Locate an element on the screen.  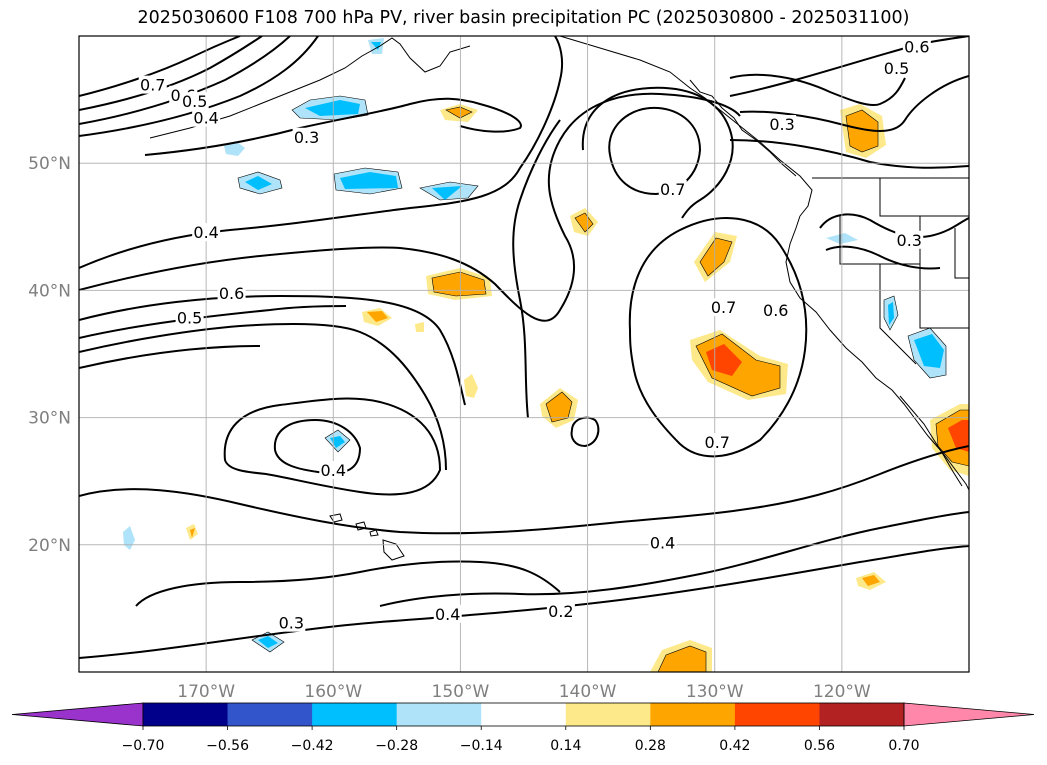
contour-label: 0.2 is located at coordinates (560, 611).